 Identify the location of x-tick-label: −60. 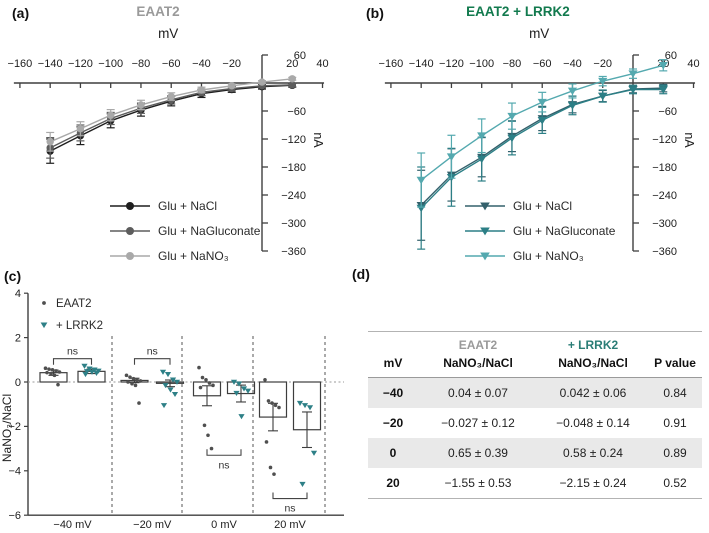
(171, 64).